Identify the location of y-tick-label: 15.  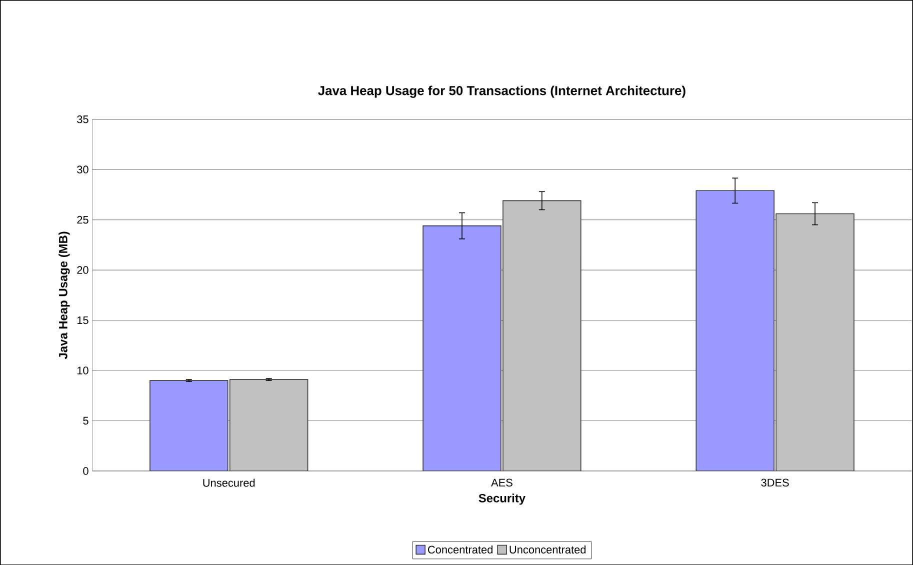
(82, 320).